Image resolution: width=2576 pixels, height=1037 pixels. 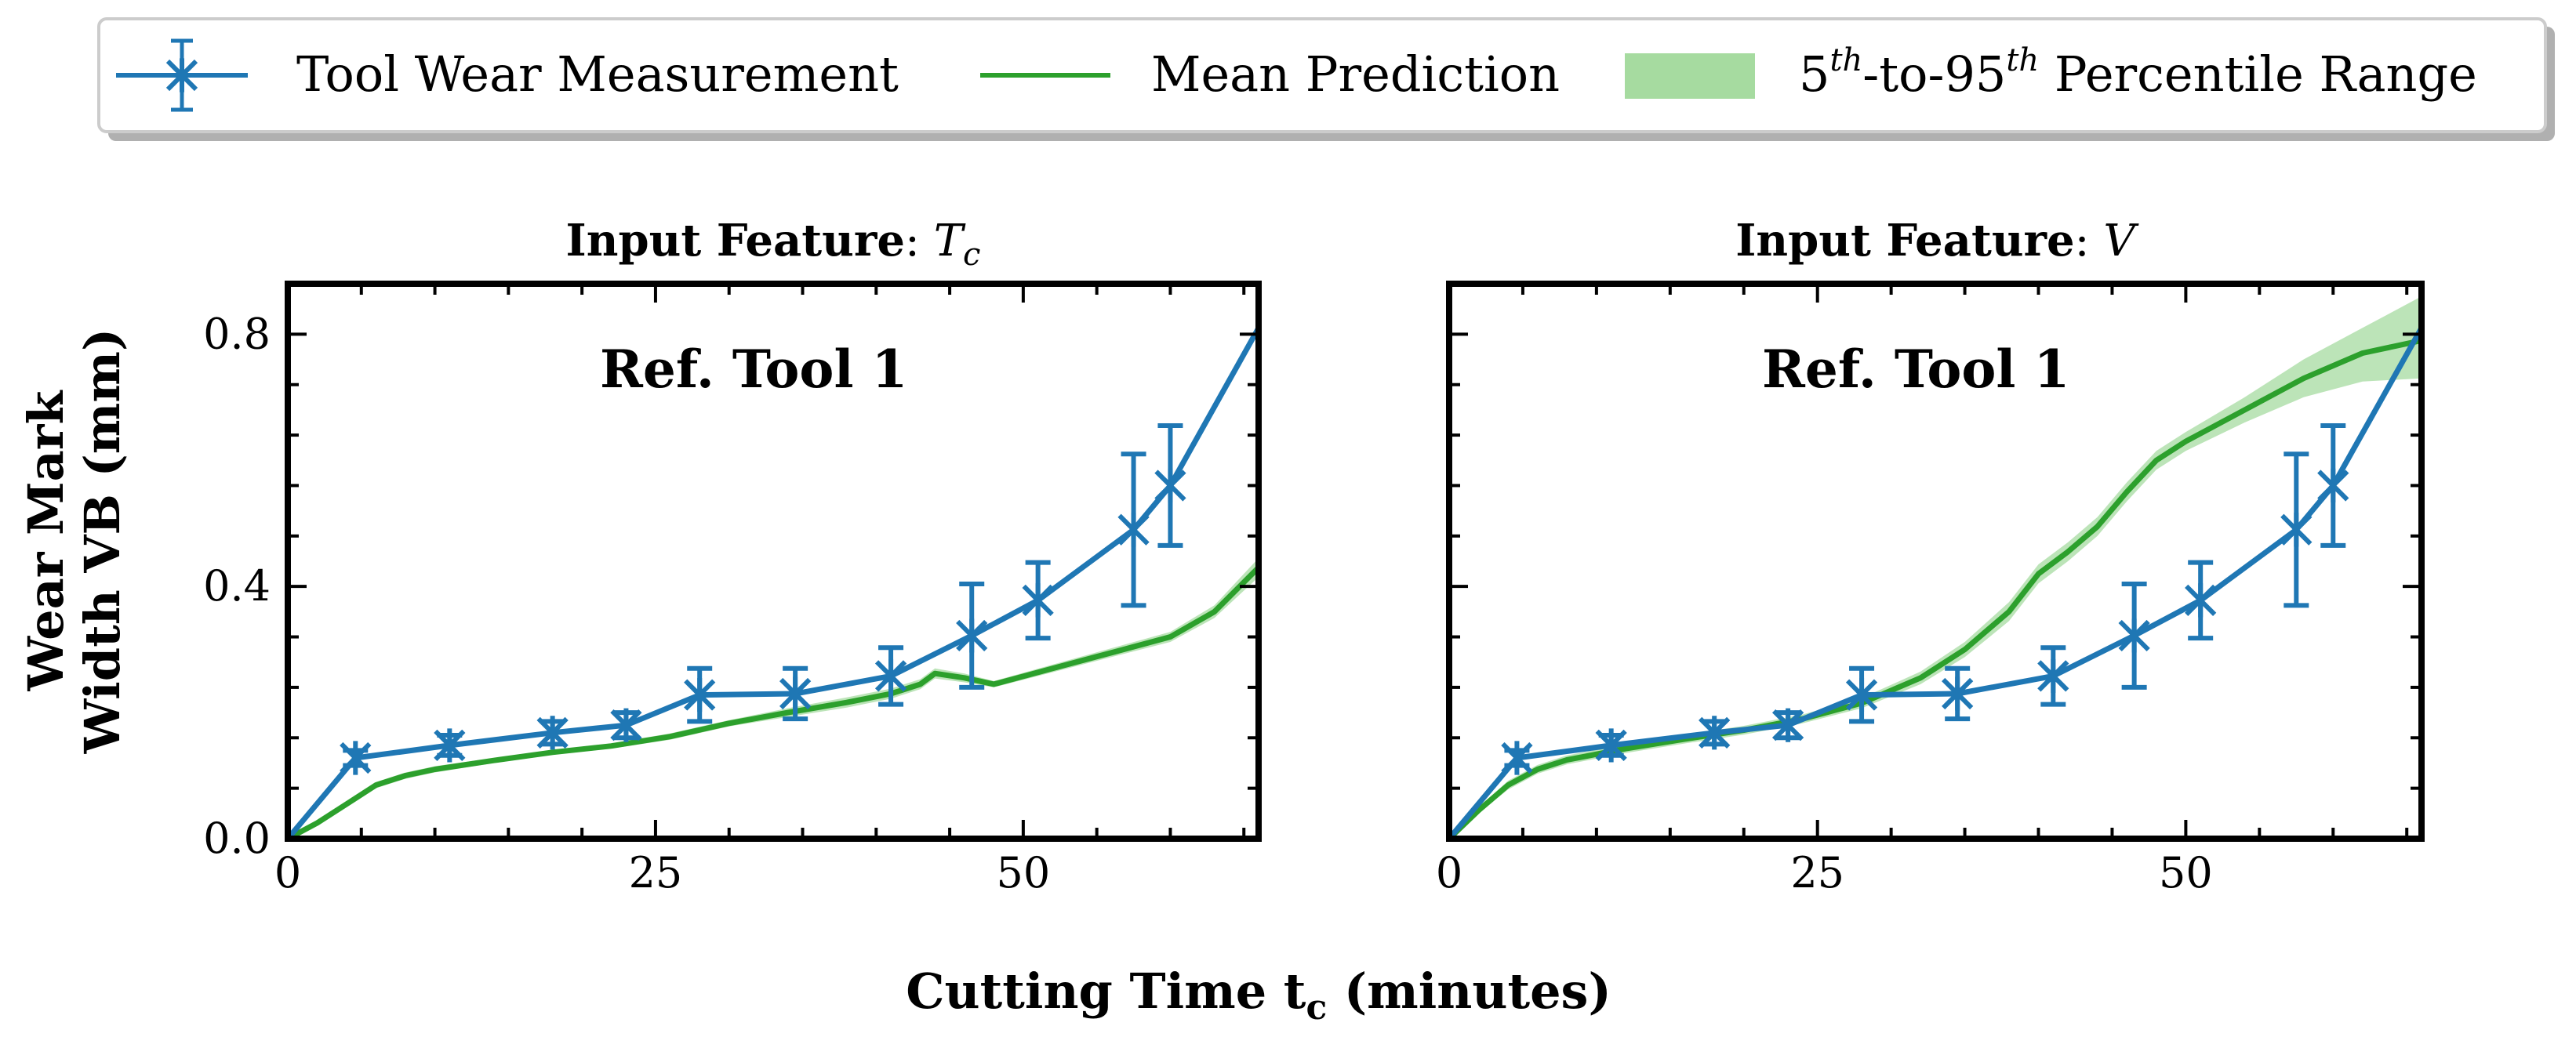 What do you see at coordinates (237, 838) in the screenshot?
I see `y-tick-label: 0.0` at bounding box center [237, 838].